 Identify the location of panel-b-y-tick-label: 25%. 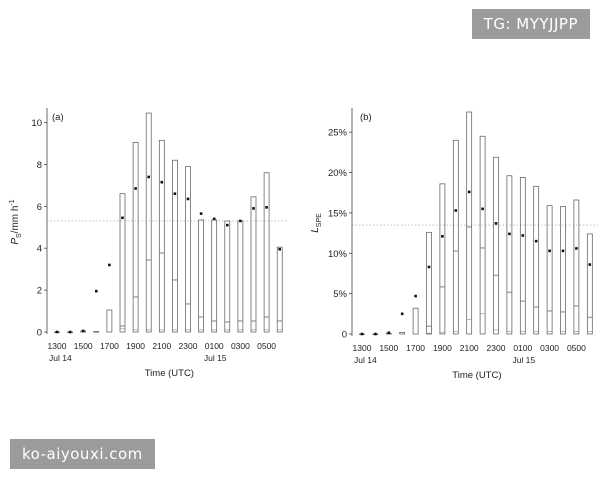
(338, 133).